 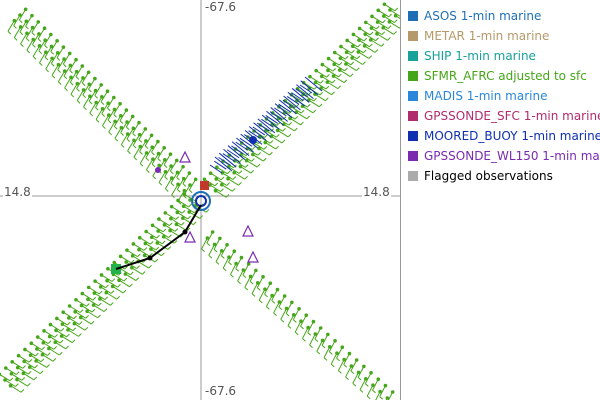 I want to click on legend-item-moored-buoy: MOORED_BUOY 1-min marine, so click(x=504, y=136).